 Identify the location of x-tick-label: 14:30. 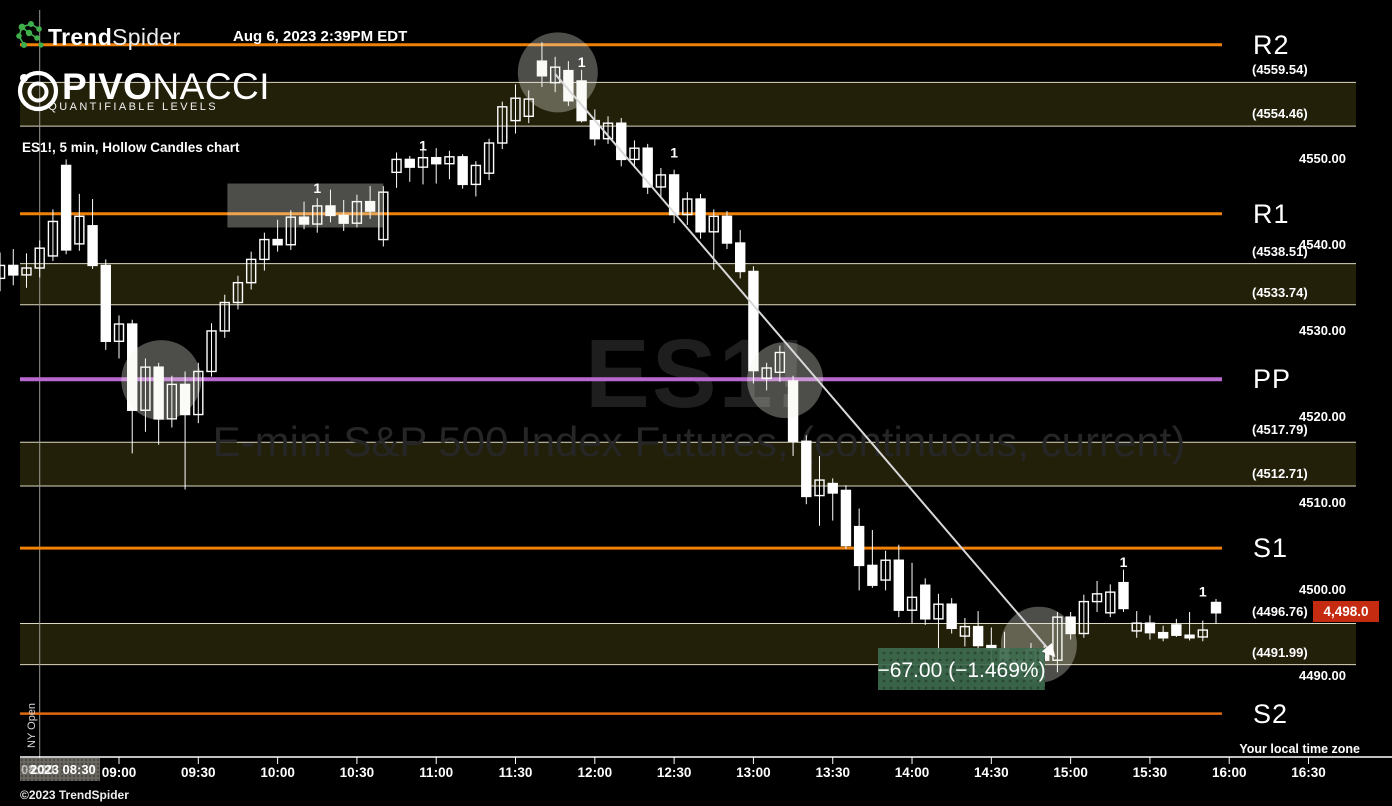
(991, 772).